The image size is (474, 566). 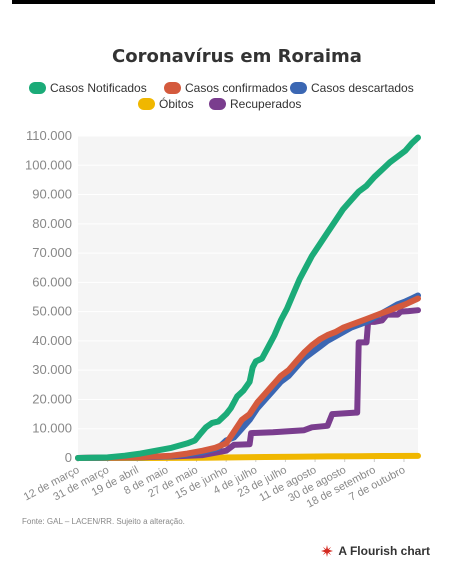 I want to click on legend-label: Casos descartados, so click(x=362, y=88).